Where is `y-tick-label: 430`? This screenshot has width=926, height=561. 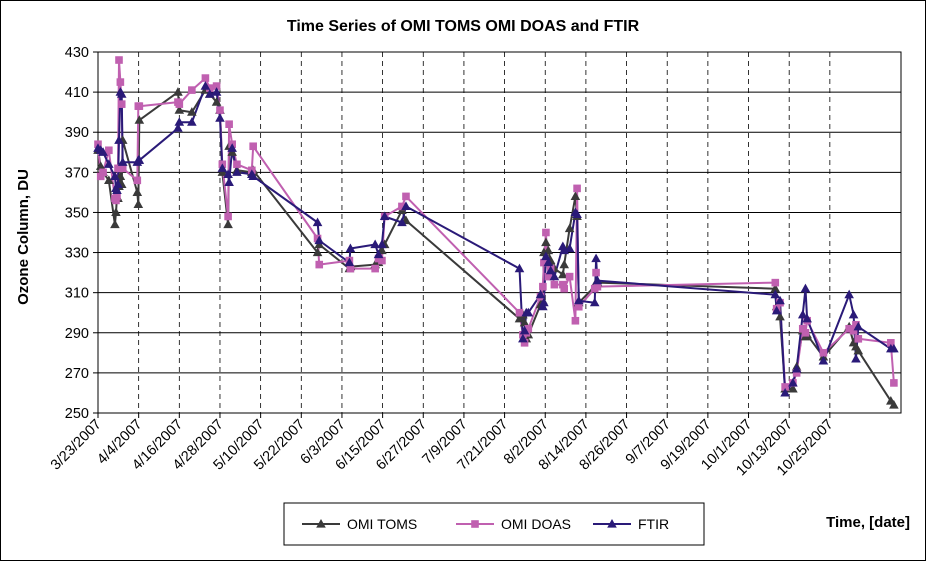 y-tick-label: 430 is located at coordinates (77, 53).